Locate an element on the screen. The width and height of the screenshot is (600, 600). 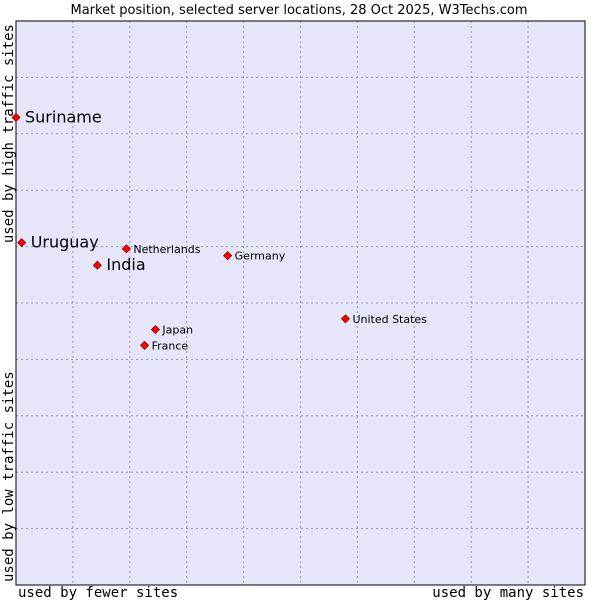
point-label-germany: Germany is located at coordinates (260, 256).